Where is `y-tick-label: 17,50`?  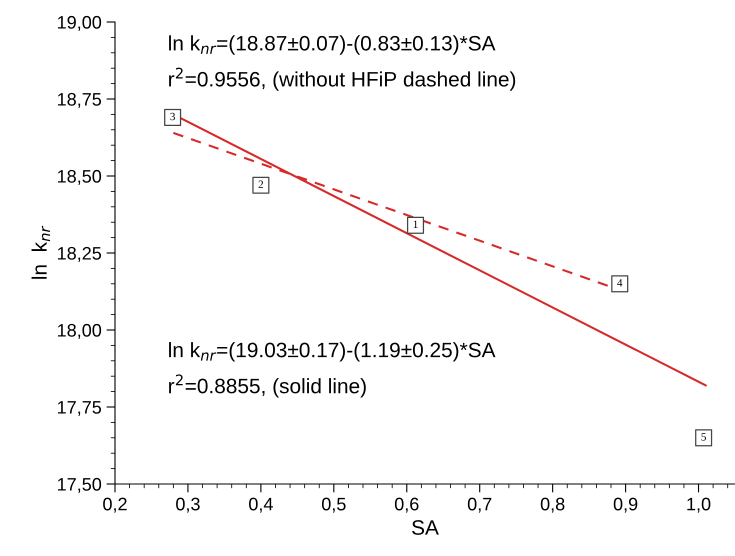 y-tick-label: 17,50 is located at coordinates (80, 485).